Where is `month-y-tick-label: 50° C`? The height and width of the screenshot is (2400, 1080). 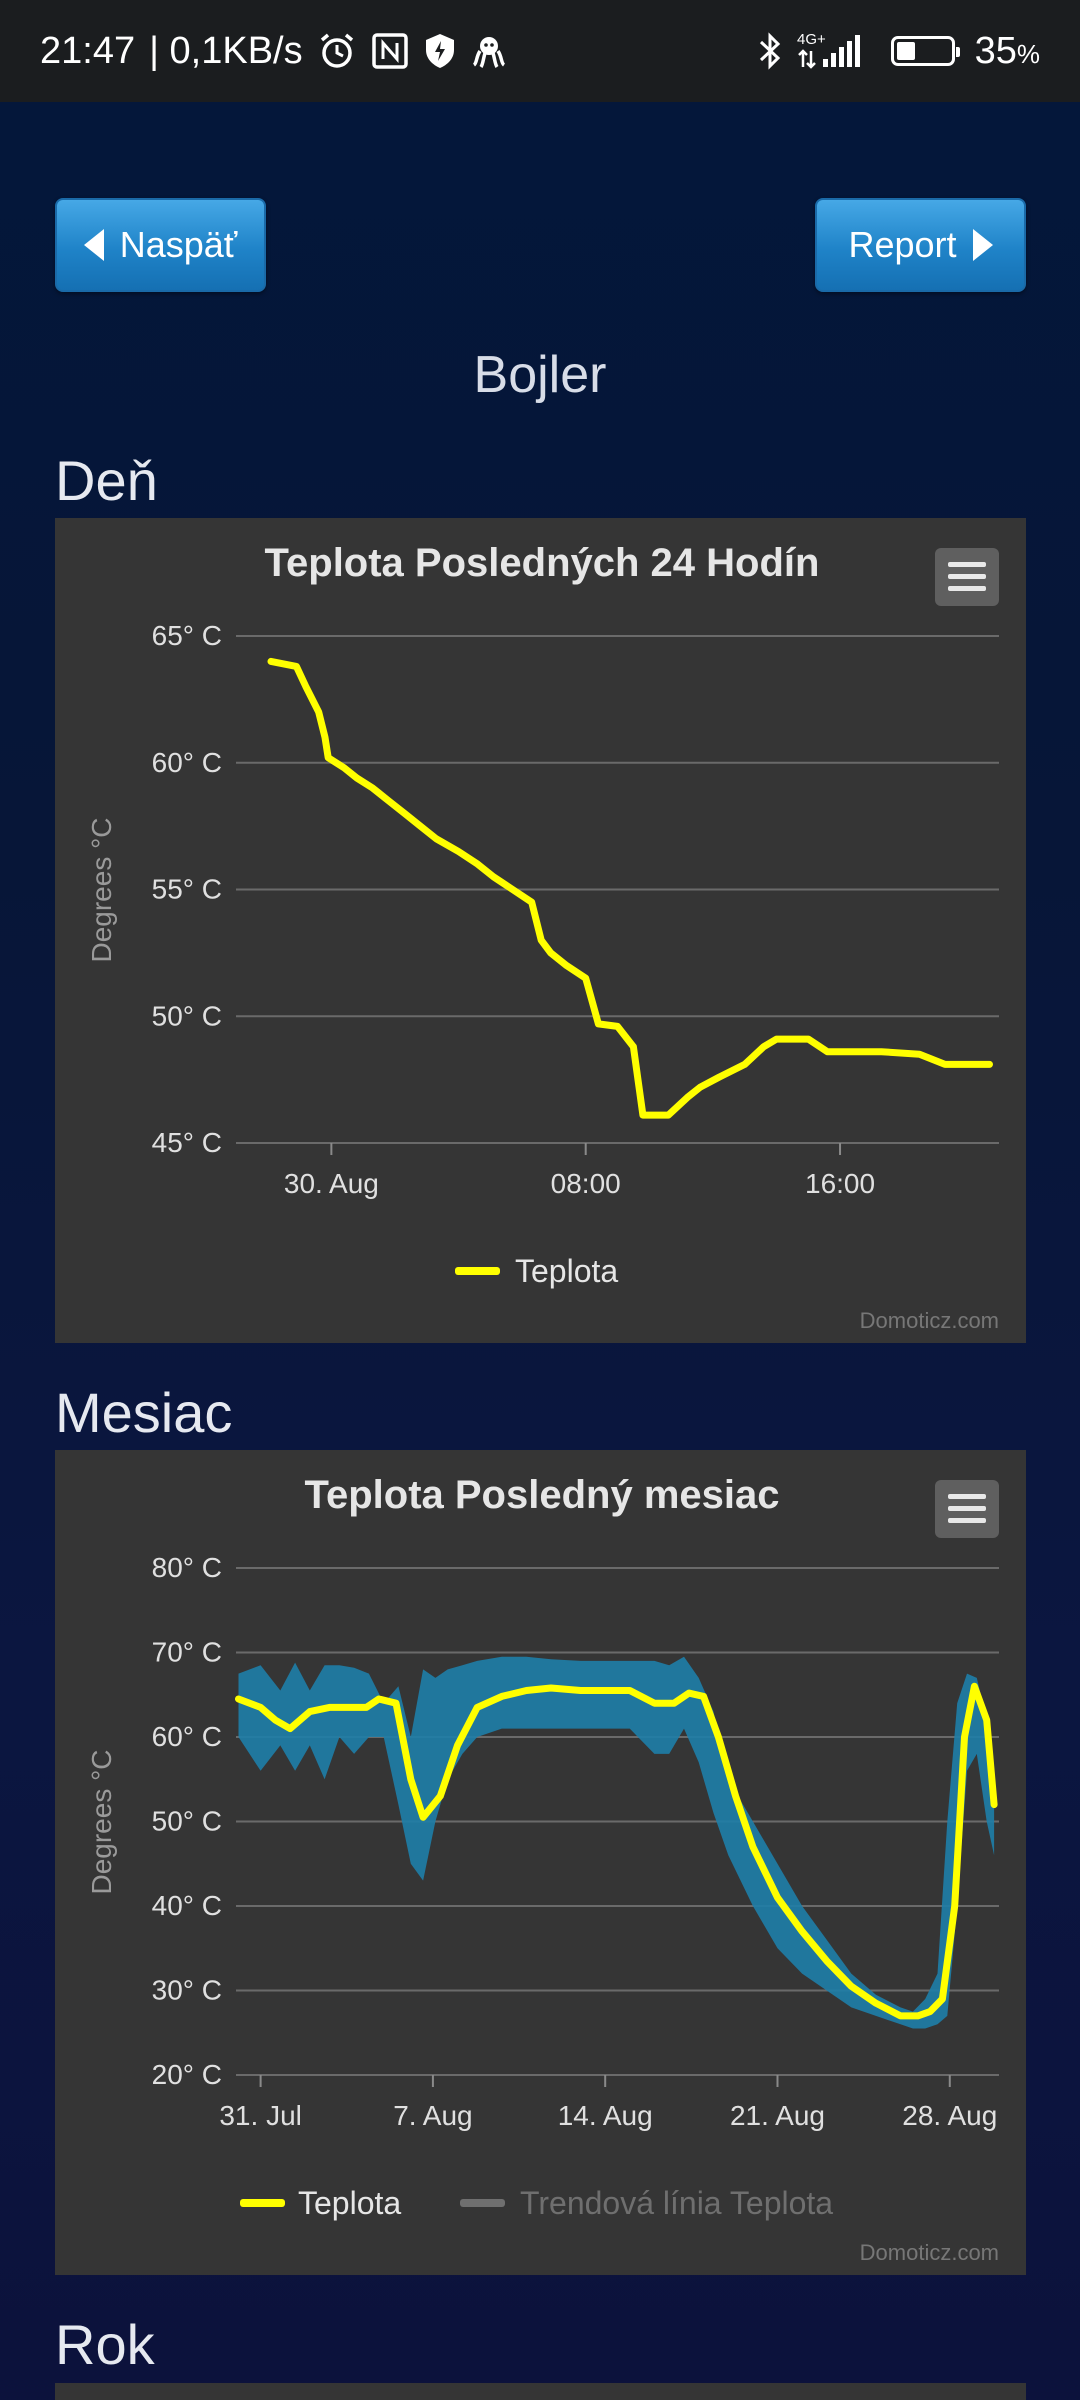
month-y-tick-label: 50° C is located at coordinates (187, 1821).